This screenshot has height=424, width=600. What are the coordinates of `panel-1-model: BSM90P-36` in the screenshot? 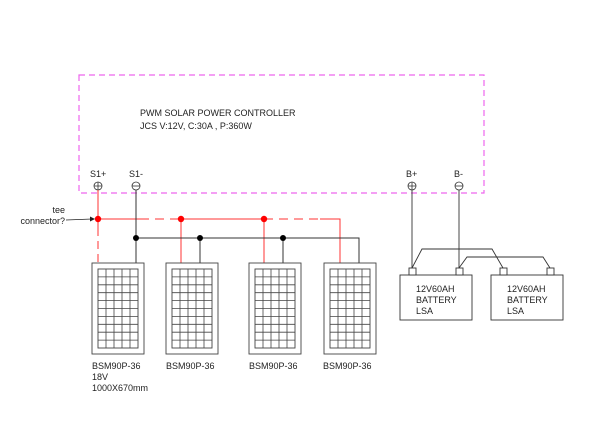 It's located at (116, 366).